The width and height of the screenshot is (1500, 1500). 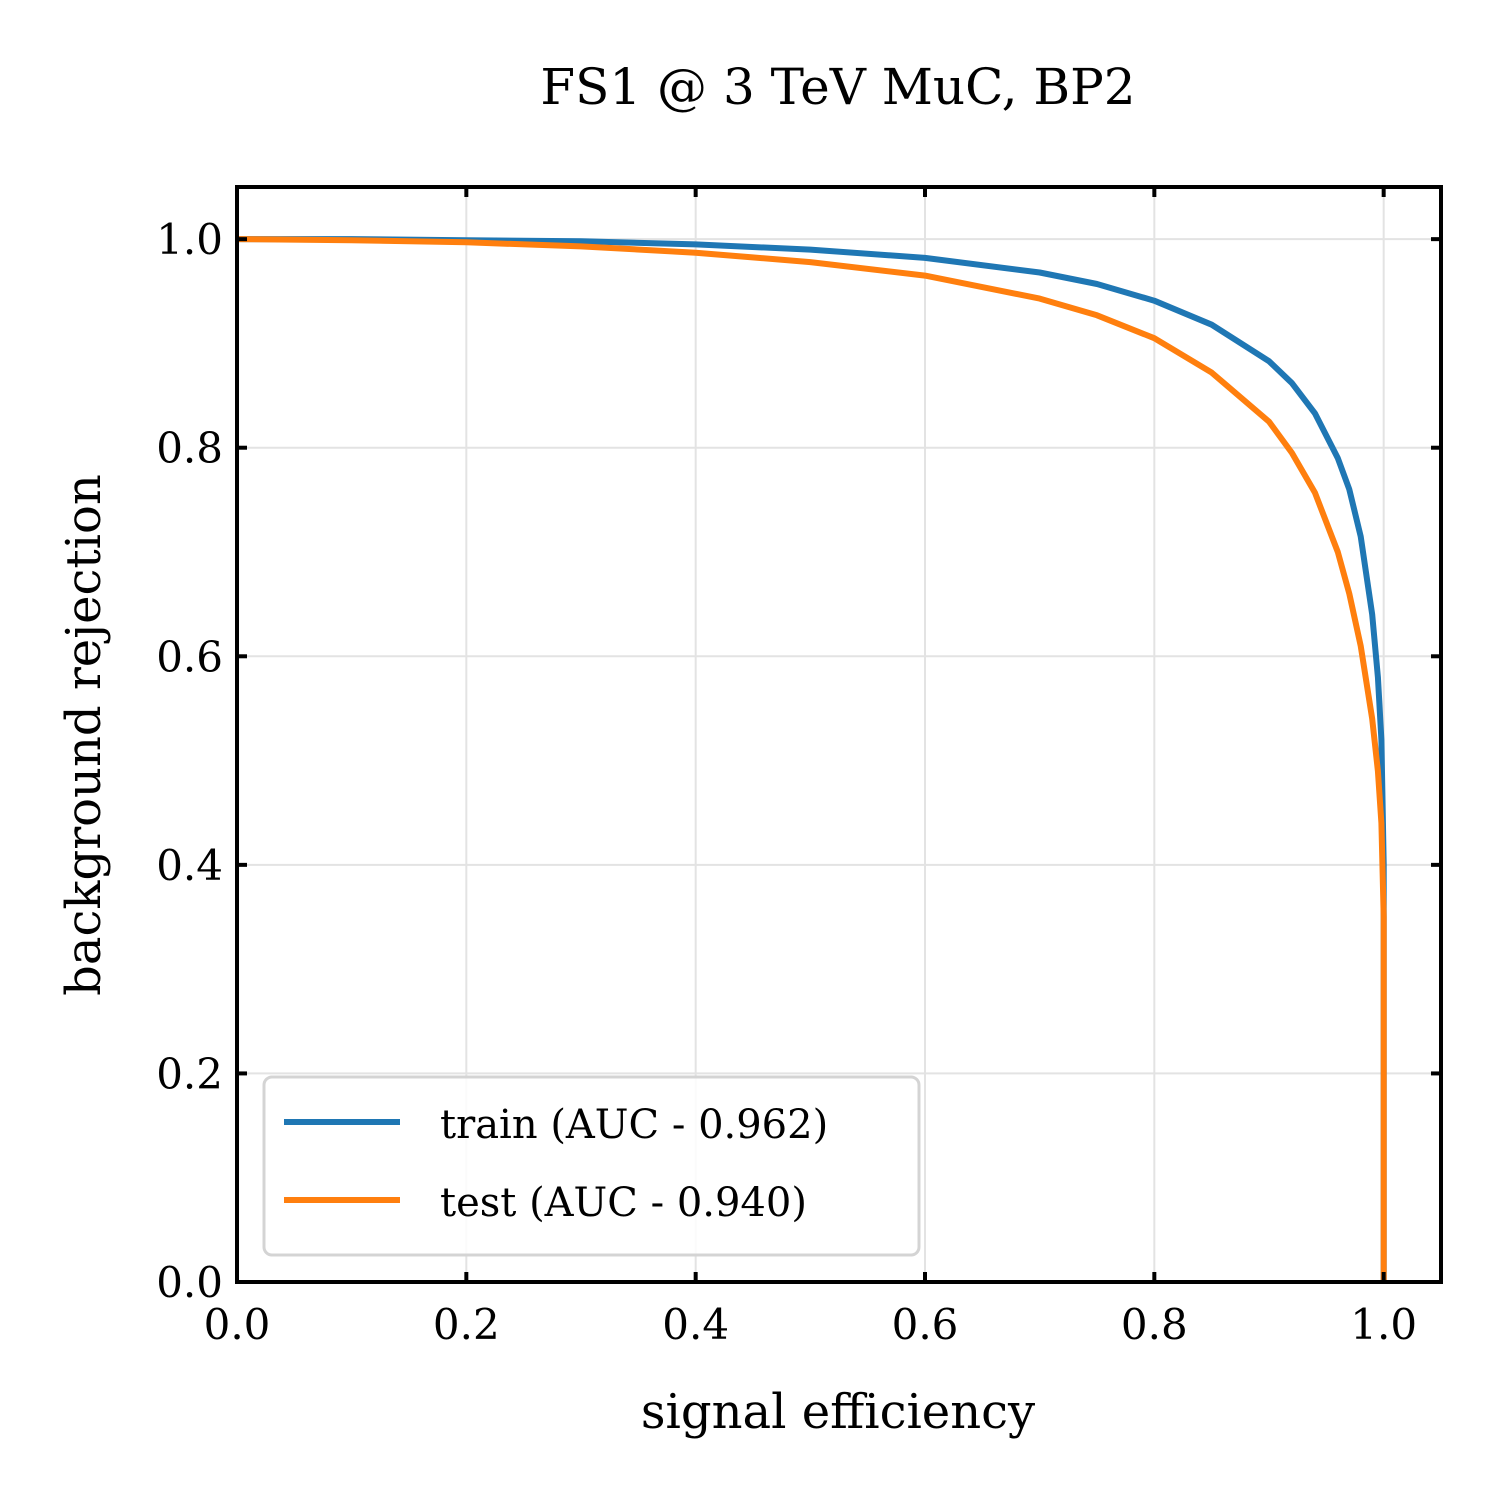 I want to click on y-tick-label-3: 0.6, so click(x=189, y=656).